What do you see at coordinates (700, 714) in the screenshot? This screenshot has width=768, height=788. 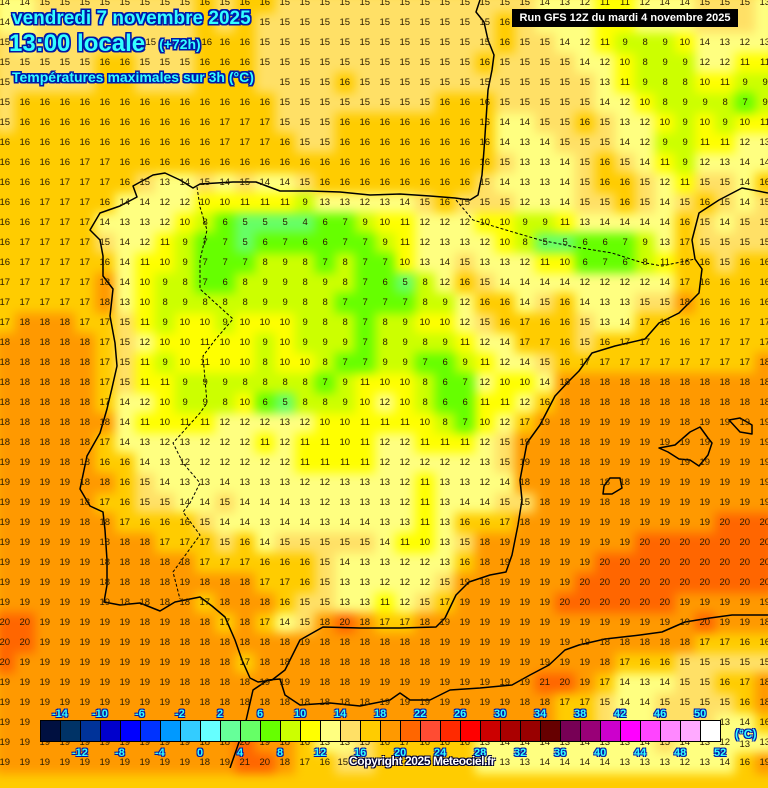 I see `colorbar-tick-label: 50` at bounding box center [700, 714].